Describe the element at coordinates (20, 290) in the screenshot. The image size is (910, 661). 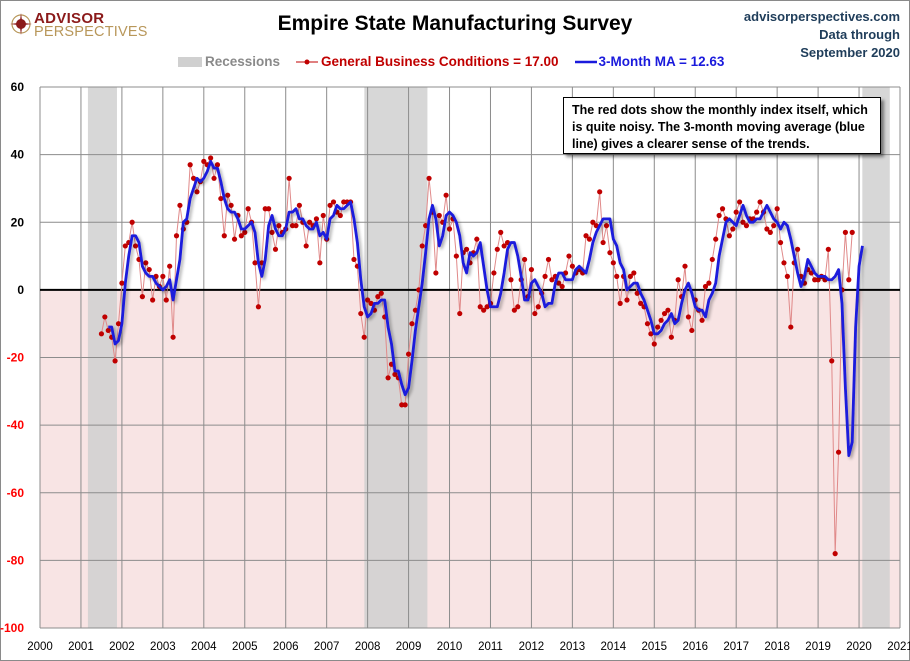
I see `y-tick-label: 0` at that location.